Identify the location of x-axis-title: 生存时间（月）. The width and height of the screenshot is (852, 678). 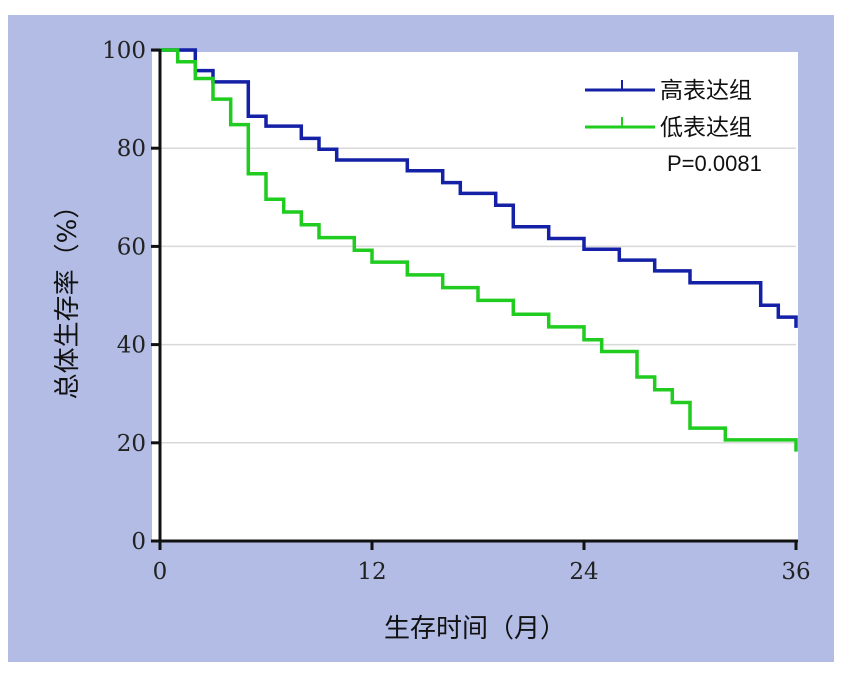
(475, 629).